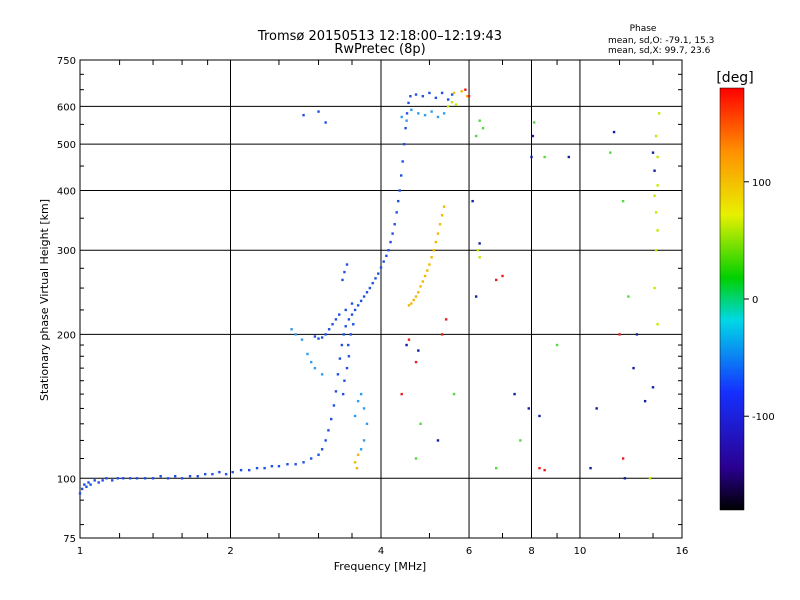  What do you see at coordinates (469, 551) in the screenshot?
I see `x-tick-label: 6` at bounding box center [469, 551].